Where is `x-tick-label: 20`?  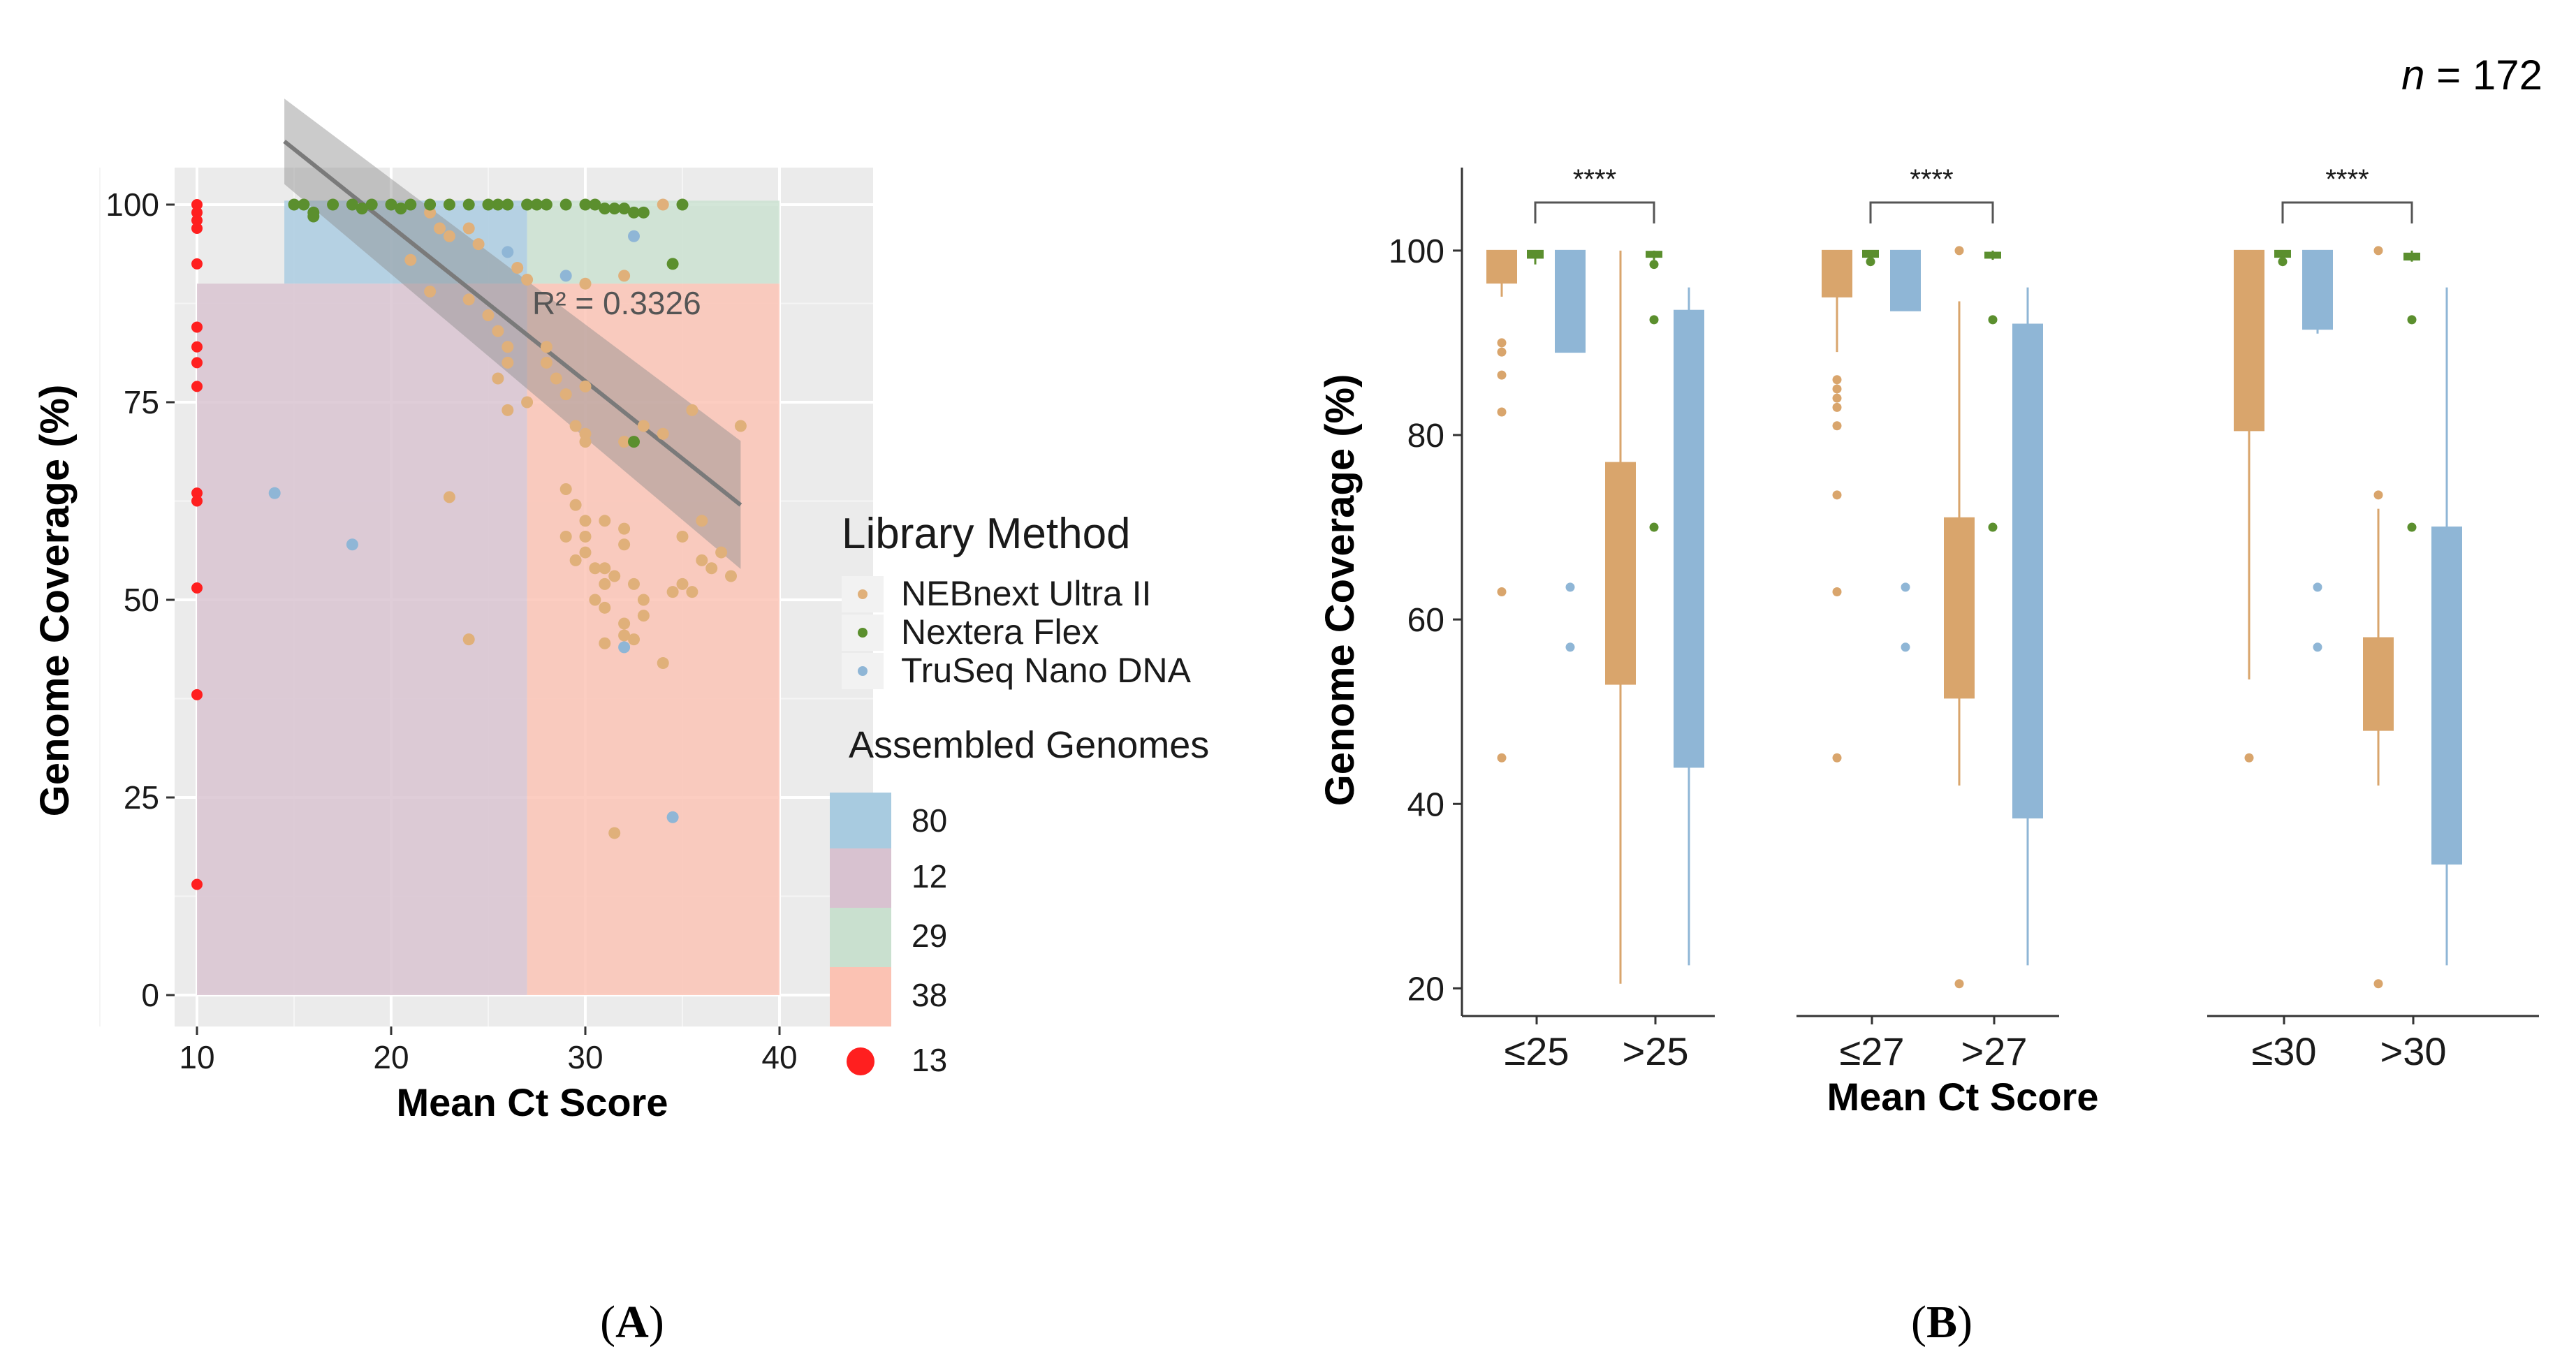 x-tick-label: 20 is located at coordinates (391, 1057).